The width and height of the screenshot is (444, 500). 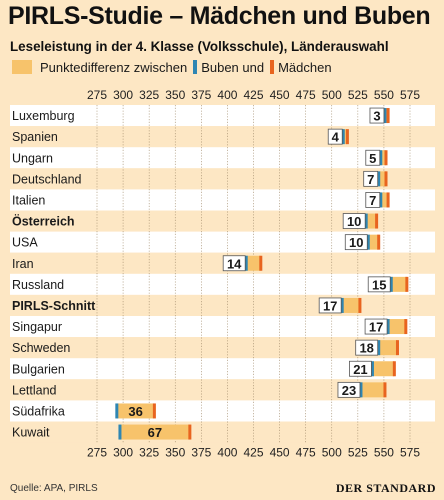 What do you see at coordinates (123, 453) in the screenshot?
I see `x-tick-label-bottom: 300` at bounding box center [123, 453].